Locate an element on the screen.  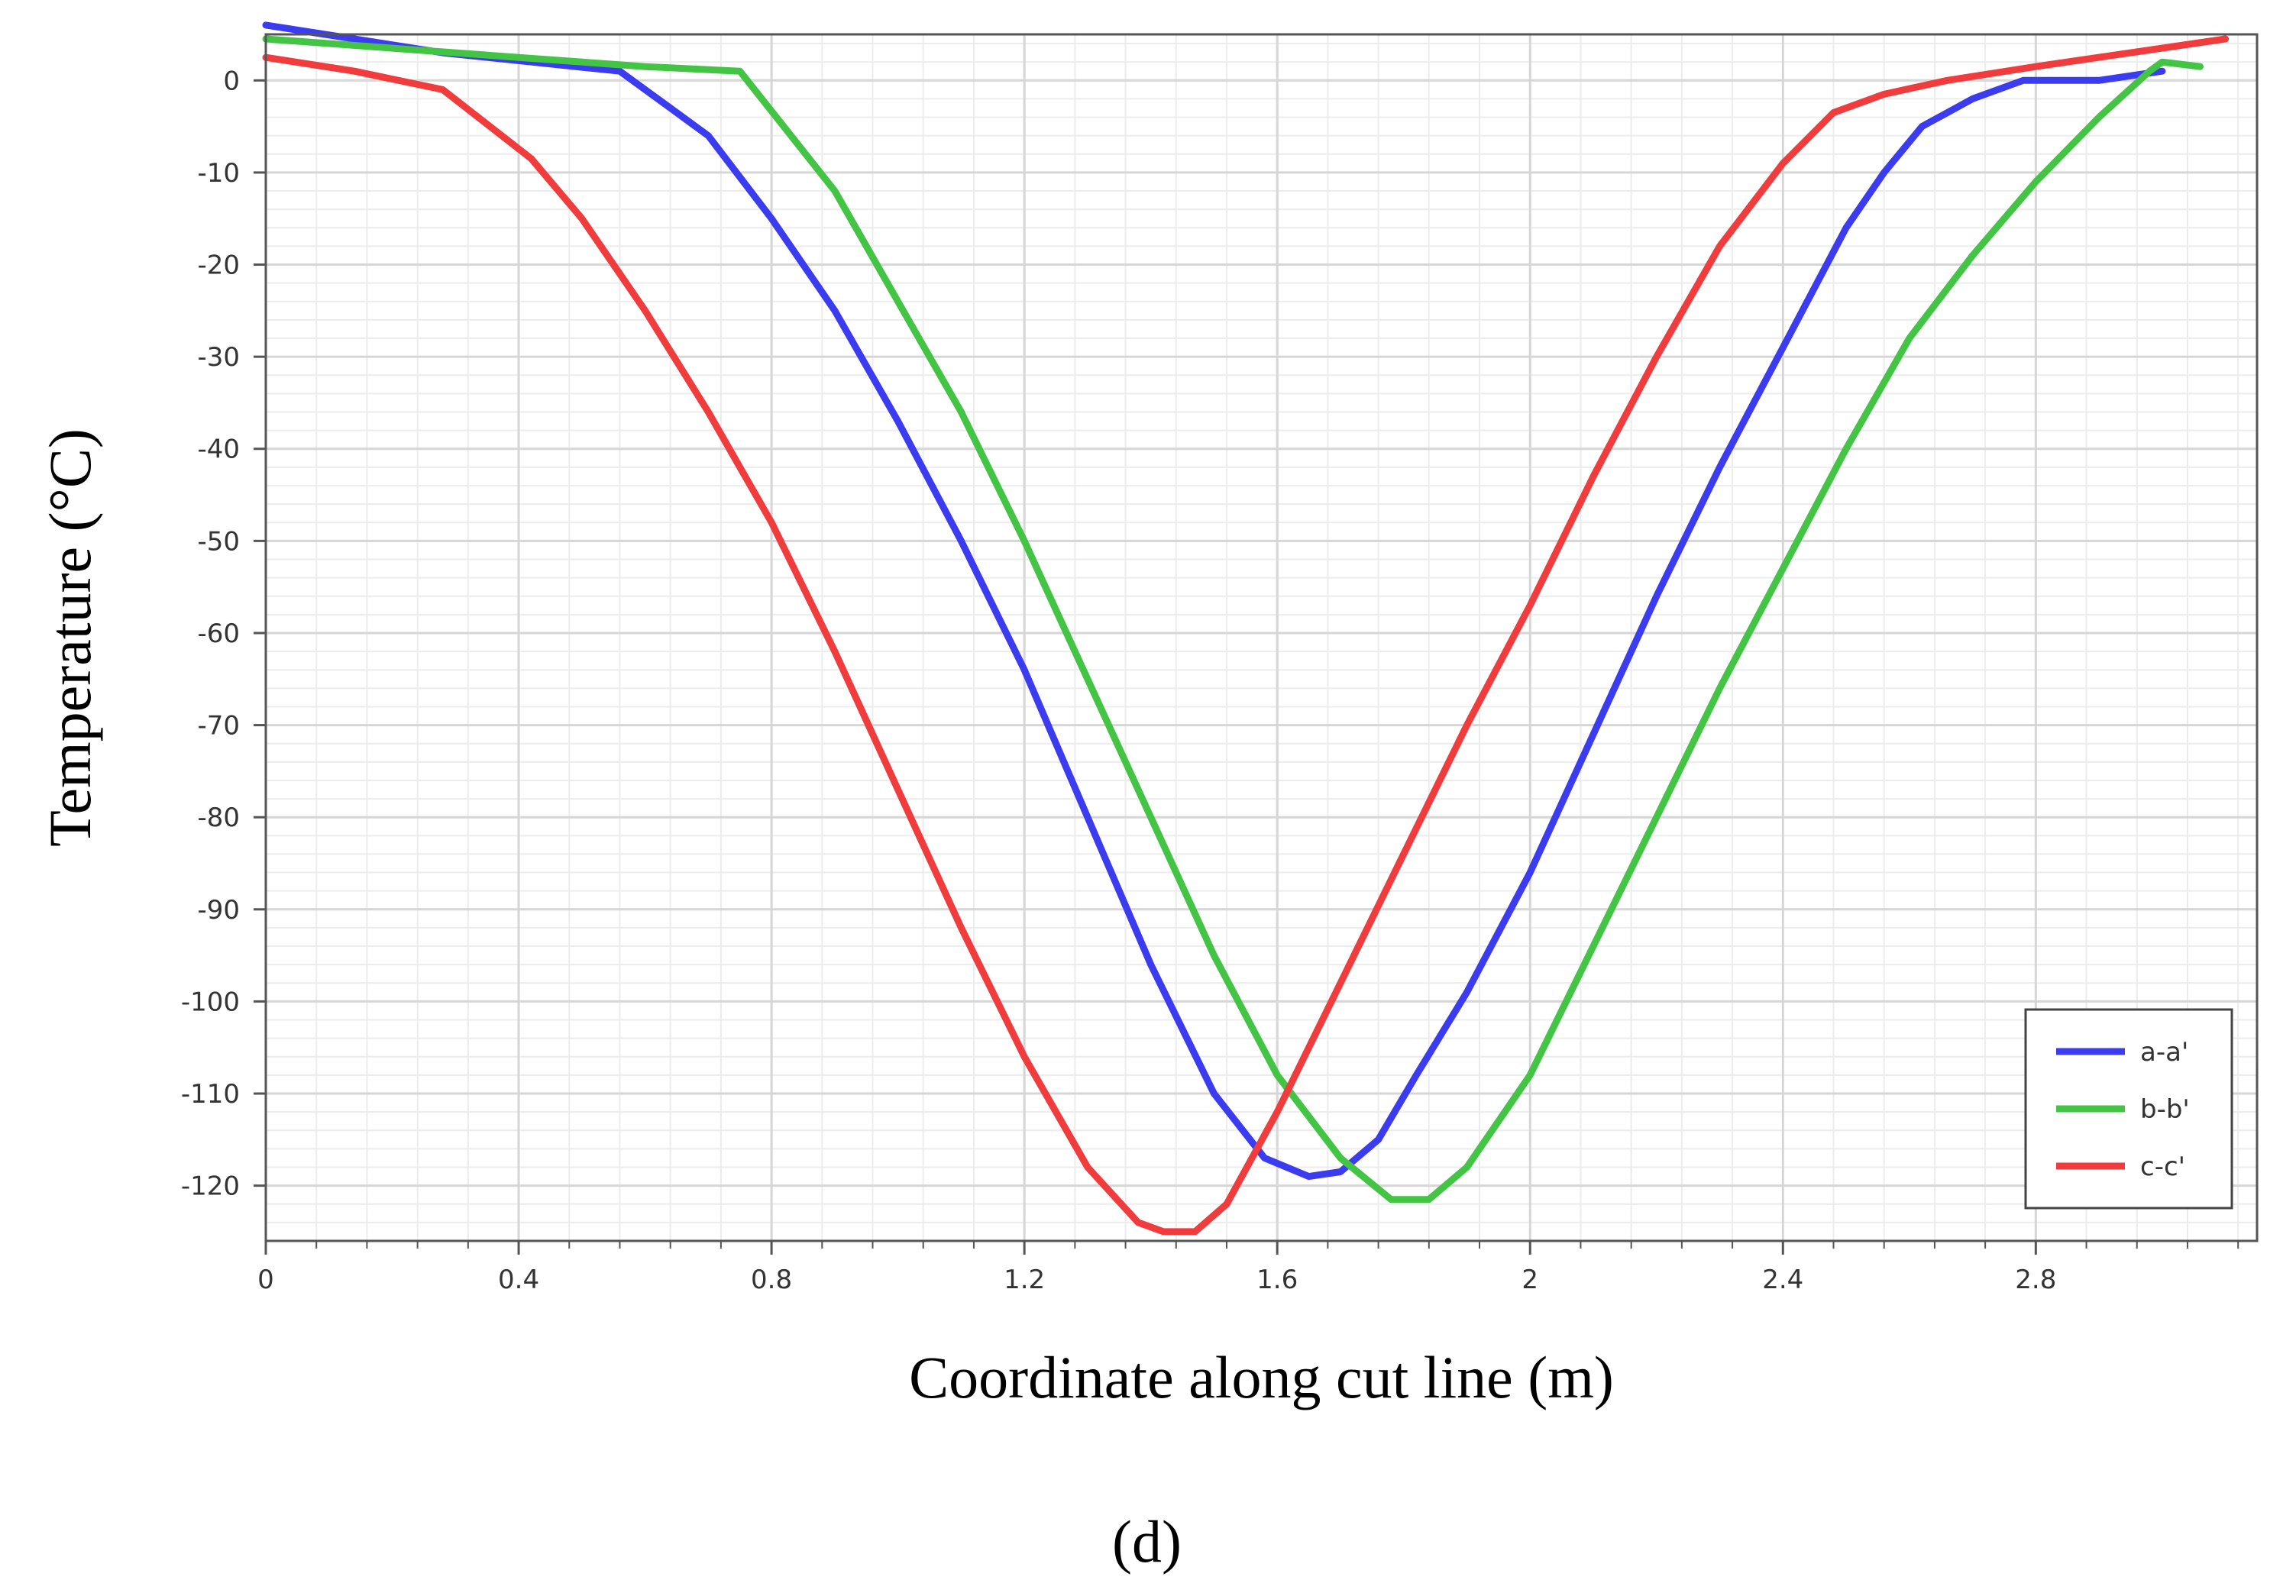
y-tick-label: -30 is located at coordinates (218, 358).